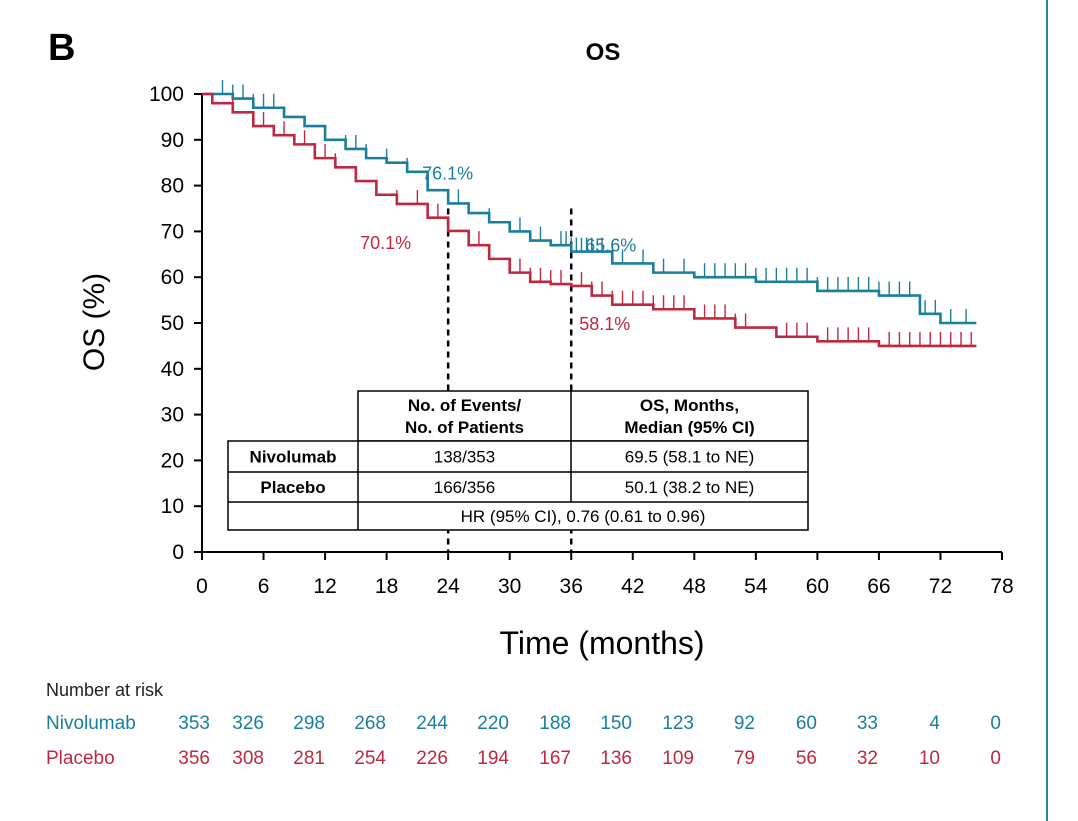 The width and height of the screenshot is (1078, 821). Describe the element at coordinates (689, 405) in the screenshot. I see `table-col-header: OS, Months,` at that location.